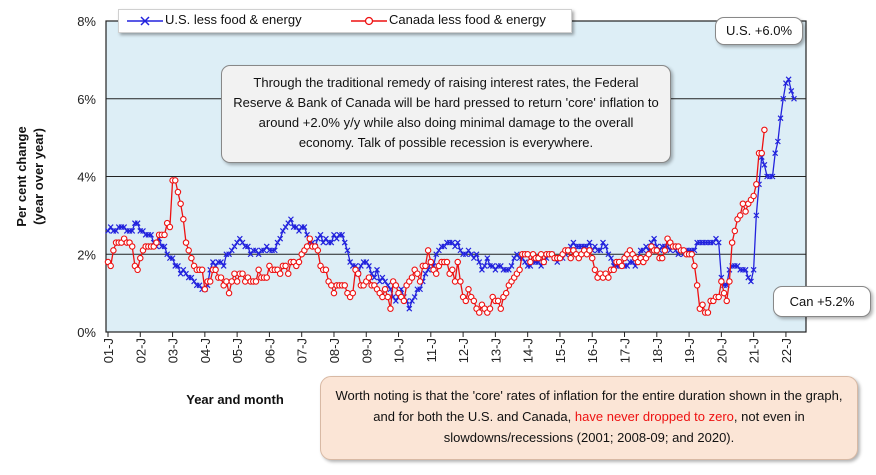 The height and width of the screenshot is (475, 876). Describe the element at coordinates (233, 19) in the screenshot. I see `legend-us-label: U.S. less food & energy` at that location.